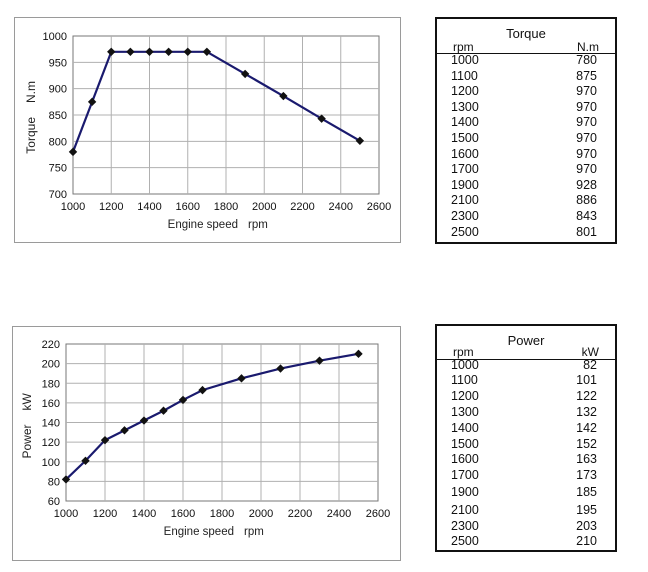  I want to click on table-row: 1700 173, so click(526, 475).